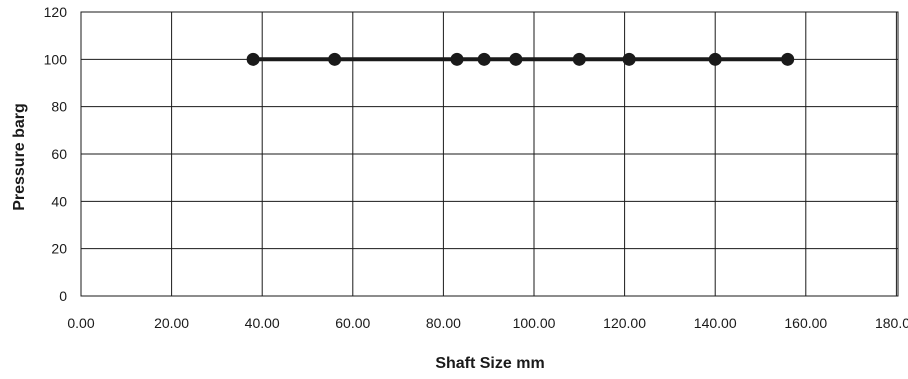 The width and height of the screenshot is (908, 379). I want to click on x-tick-label: 140.00, so click(715, 323).